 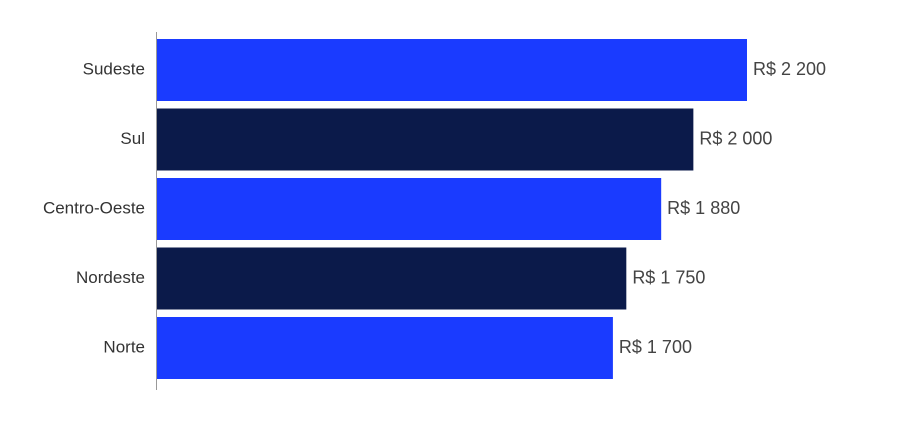 What do you see at coordinates (703, 208) in the screenshot?
I see `value-label: R$ 1 880` at bounding box center [703, 208].